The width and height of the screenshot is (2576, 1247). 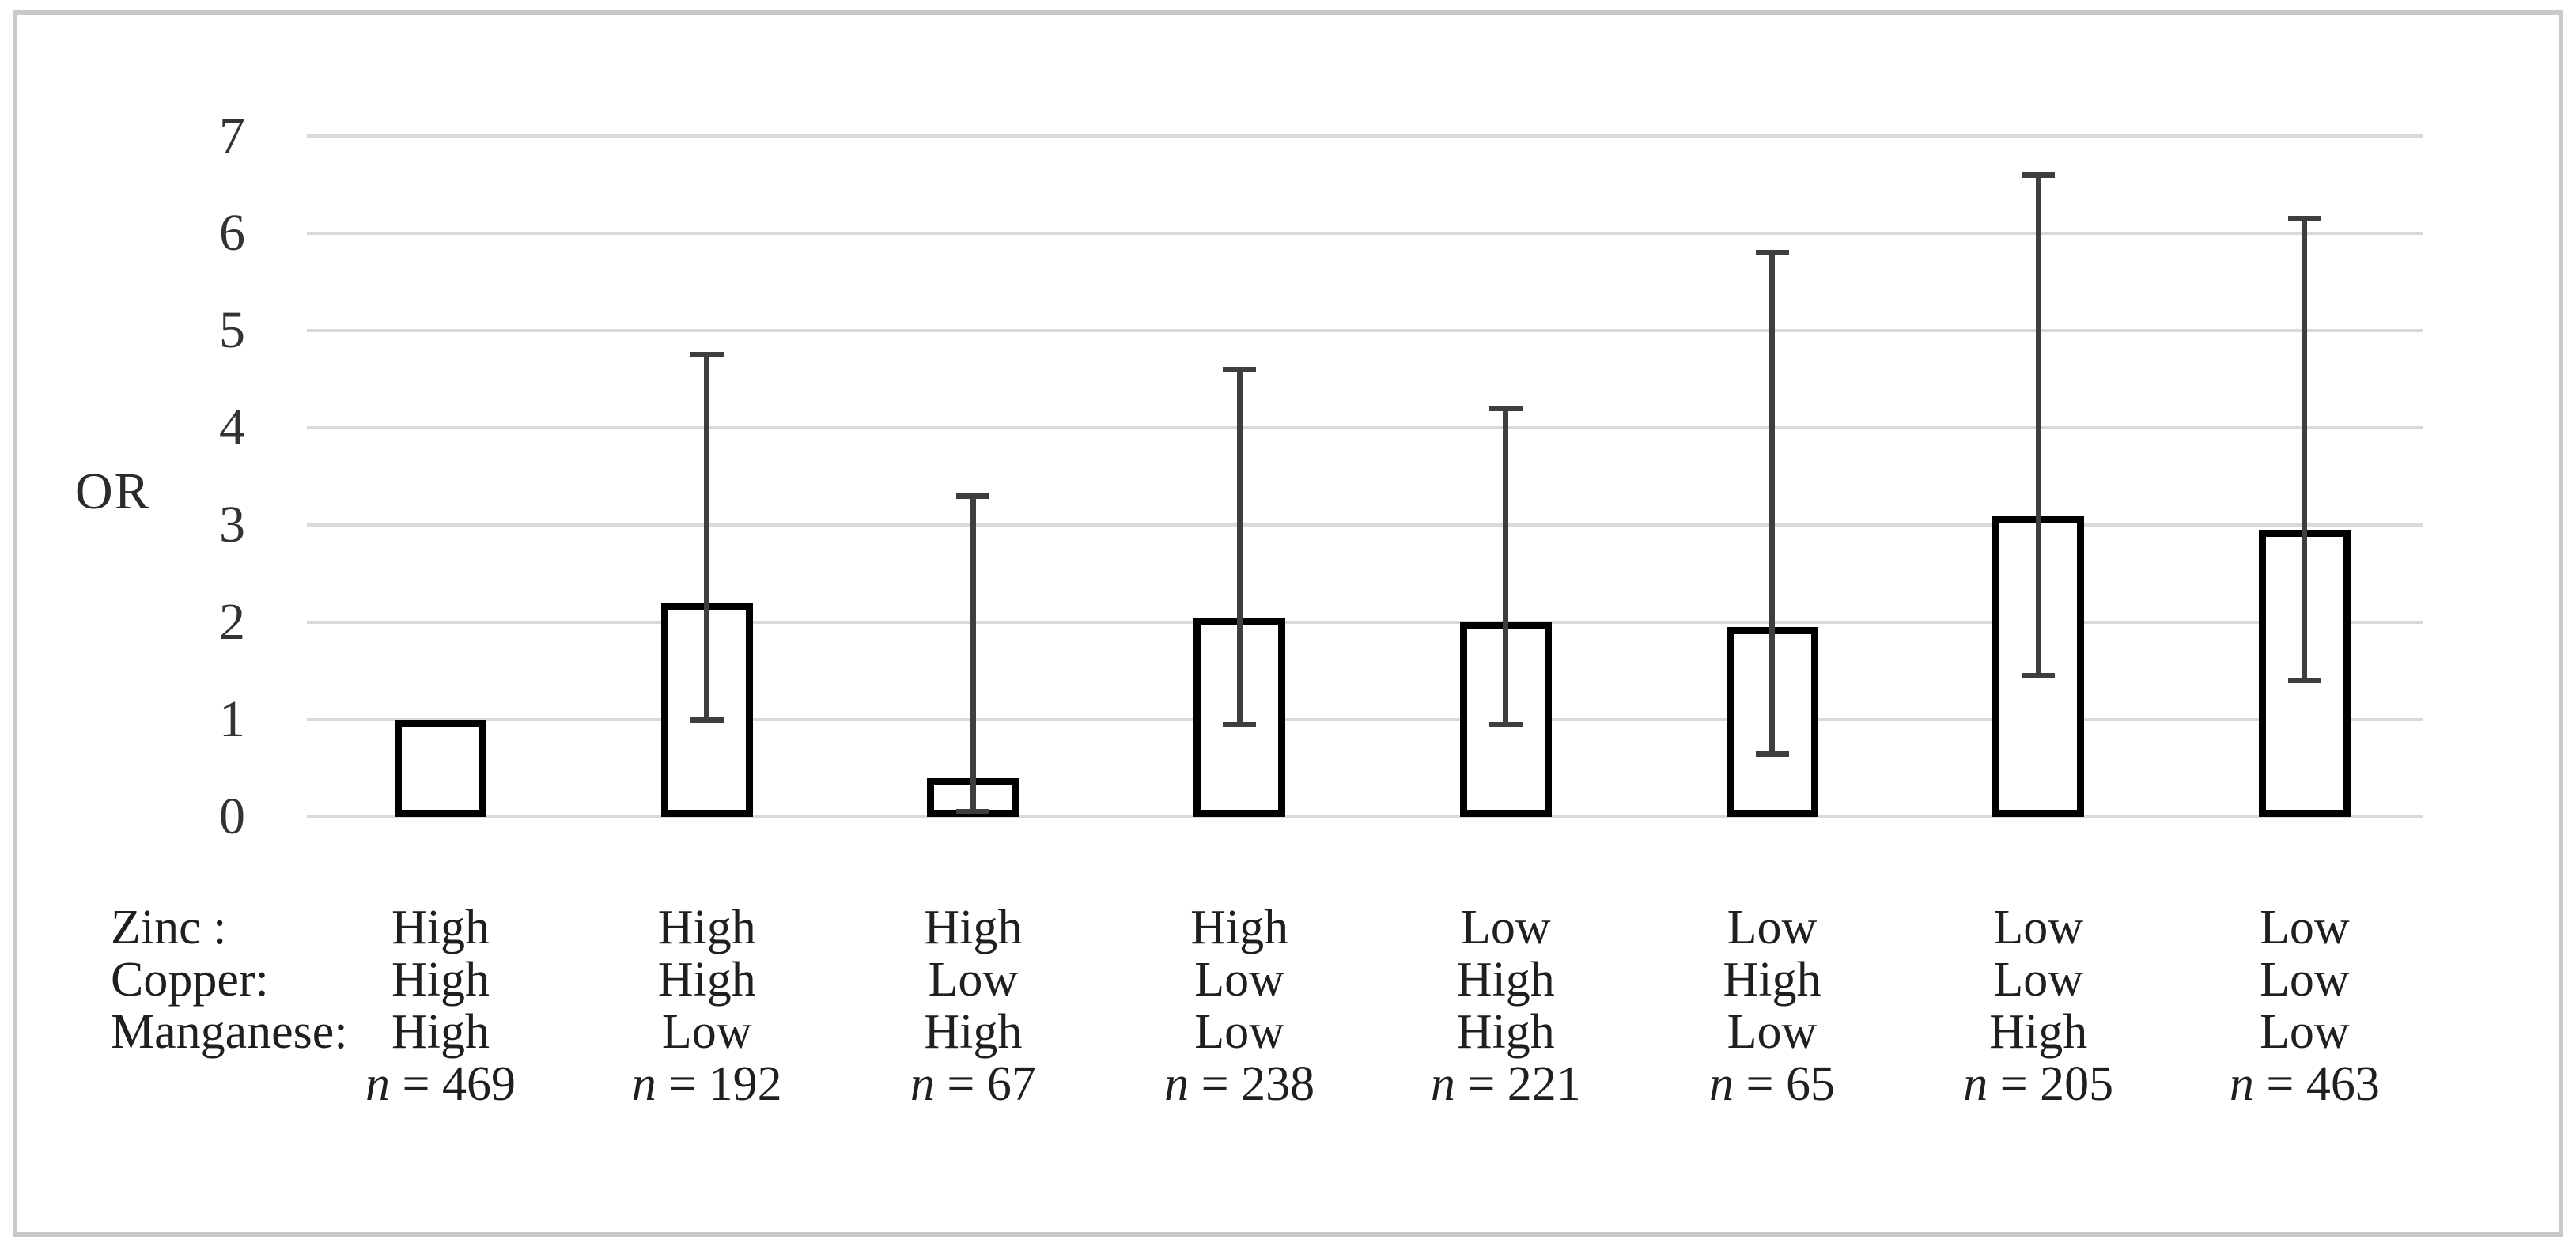 What do you see at coordinates (2305, 980) in the screenshot?
I see `copper-value-8: Low` at bounding box center [2305, 980].